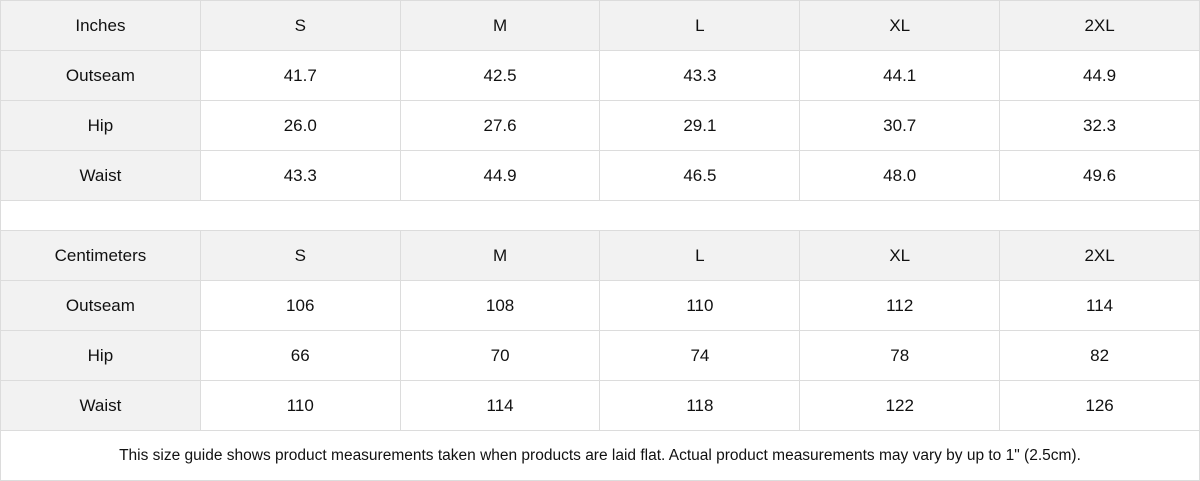  What do you see at coordinates (900, 175) in the screenshot?
I see `measurement-value: 48.0` at bounding box center [900, 175].